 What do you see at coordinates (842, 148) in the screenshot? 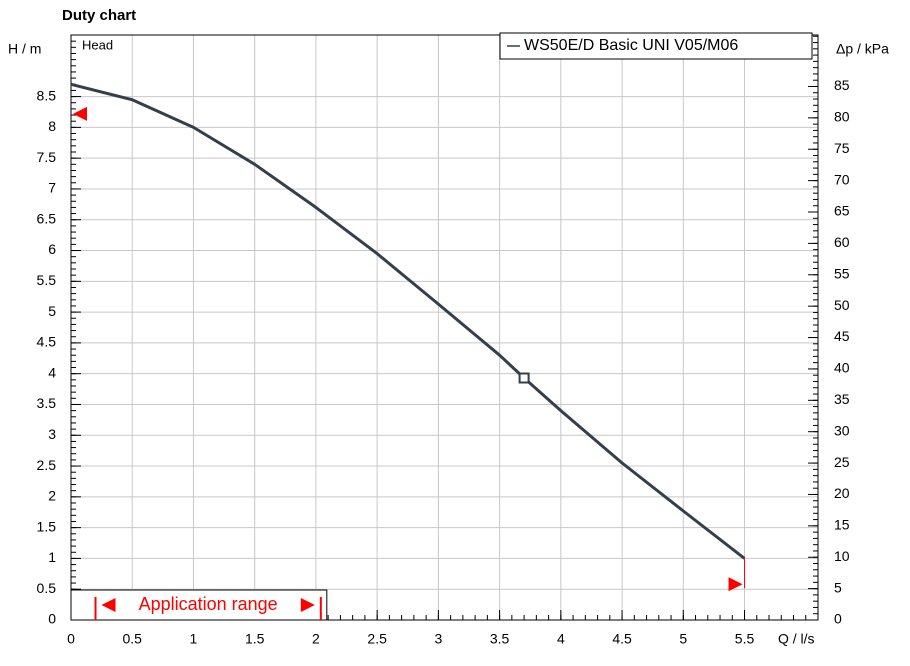
I see `y2-tick-label: 75` at bounding box center [842, 148].